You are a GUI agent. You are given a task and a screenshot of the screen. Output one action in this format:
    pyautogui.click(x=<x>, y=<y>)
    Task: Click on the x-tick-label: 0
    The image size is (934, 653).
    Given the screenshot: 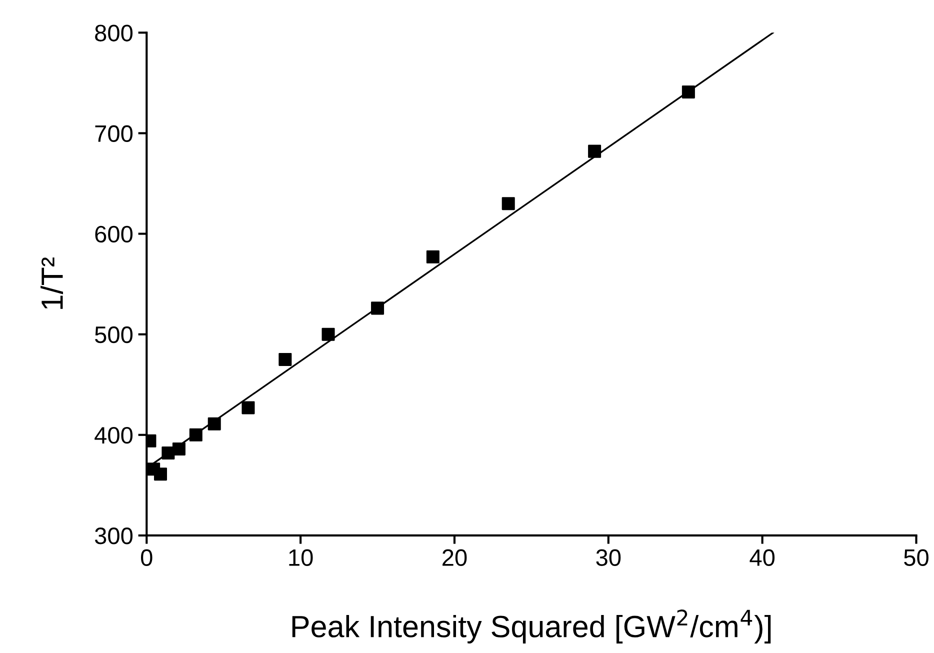 What is the action you would take?
    pyautogui.click(x=146, y=557)
    